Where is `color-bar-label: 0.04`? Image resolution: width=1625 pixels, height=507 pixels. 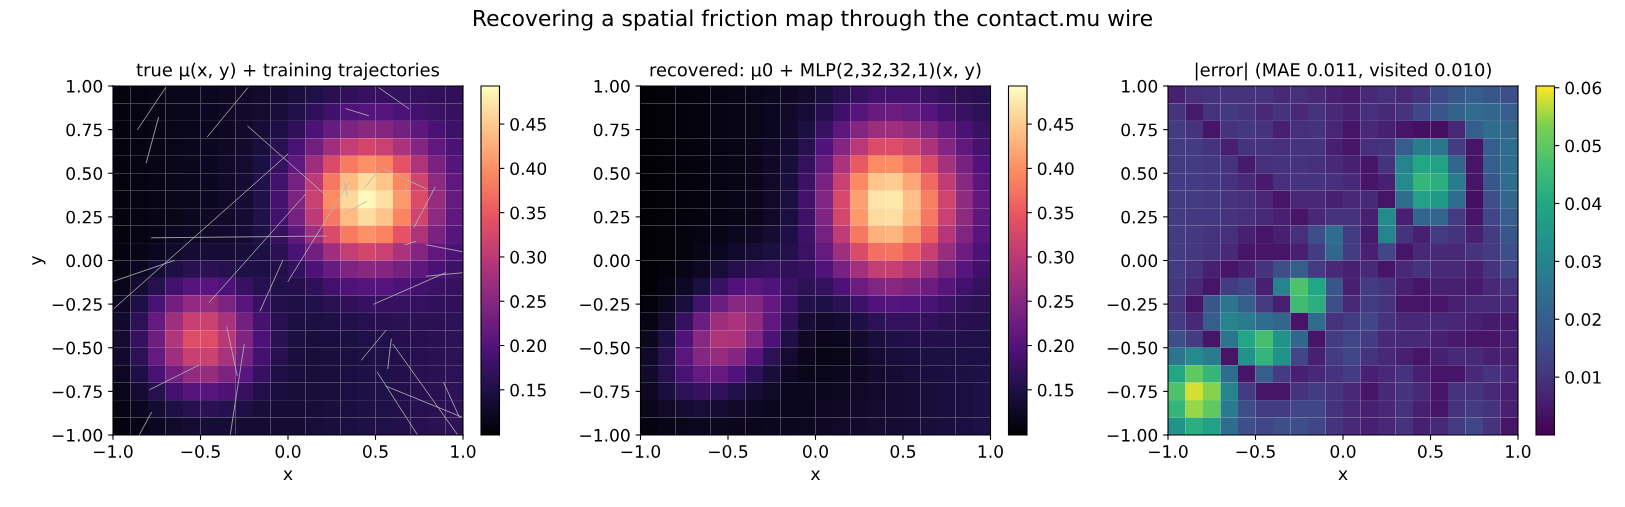
color-bar-label: 0.04 is located at coordinates (1583, 204).